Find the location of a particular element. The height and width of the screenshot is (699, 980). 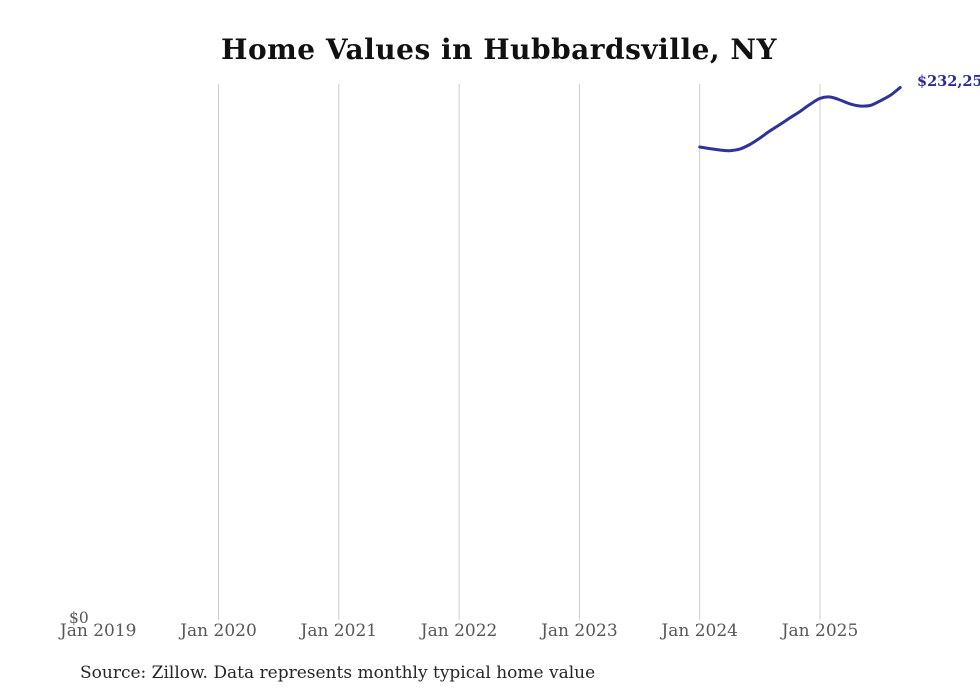

chart-title: Home Values in Hubbardsville, NY is located at coordinates (499, 49).